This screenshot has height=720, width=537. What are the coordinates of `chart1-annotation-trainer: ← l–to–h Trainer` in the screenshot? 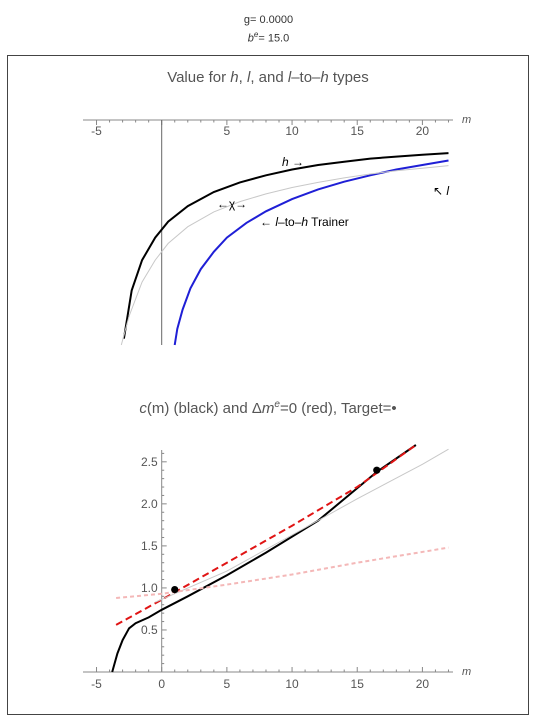 It's located at (304, 222).